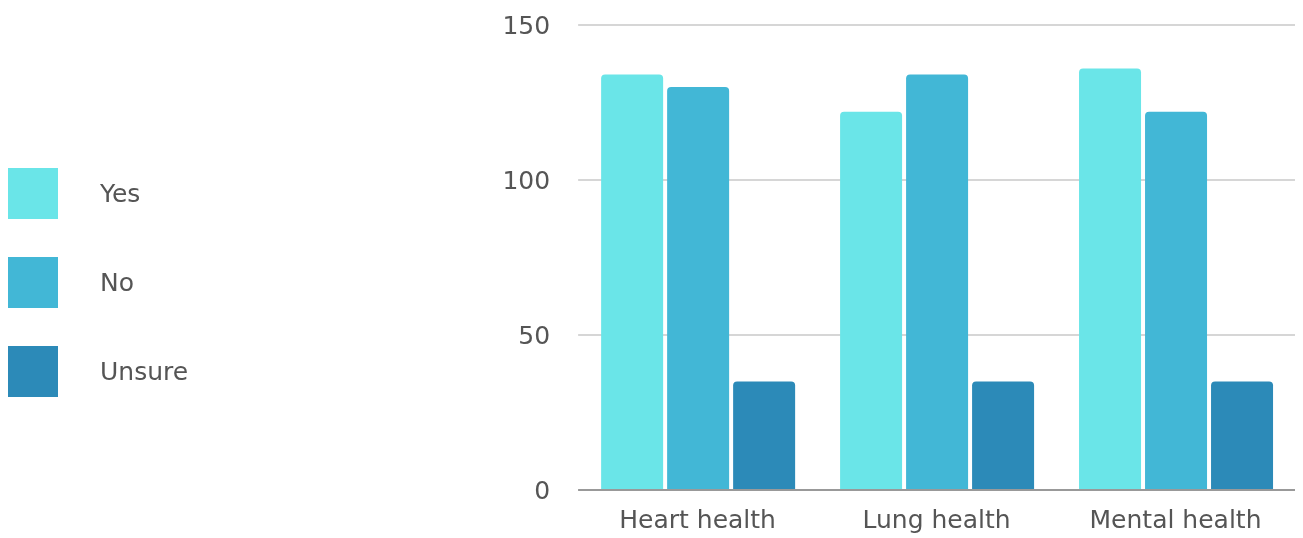 The width and height of the screenshot is (1303, 538). What do you see at coordinates (120, 193) in the screenshot?
I see `legend-label: Yes` at bounding box center [120, 193].